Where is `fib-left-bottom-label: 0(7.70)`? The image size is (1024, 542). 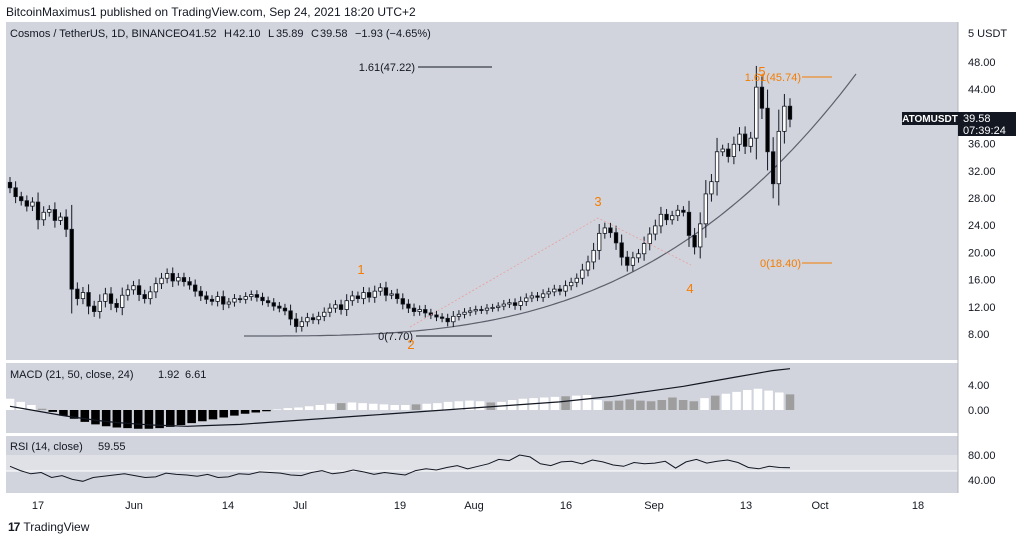 fib-left-bottom-label: 0(7.70) is located at coordinates (395, 337).